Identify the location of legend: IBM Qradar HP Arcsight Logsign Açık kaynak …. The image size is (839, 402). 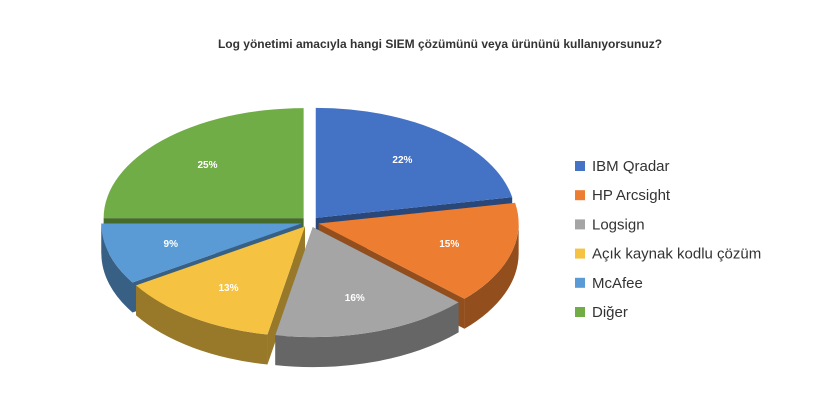
(668, 239).